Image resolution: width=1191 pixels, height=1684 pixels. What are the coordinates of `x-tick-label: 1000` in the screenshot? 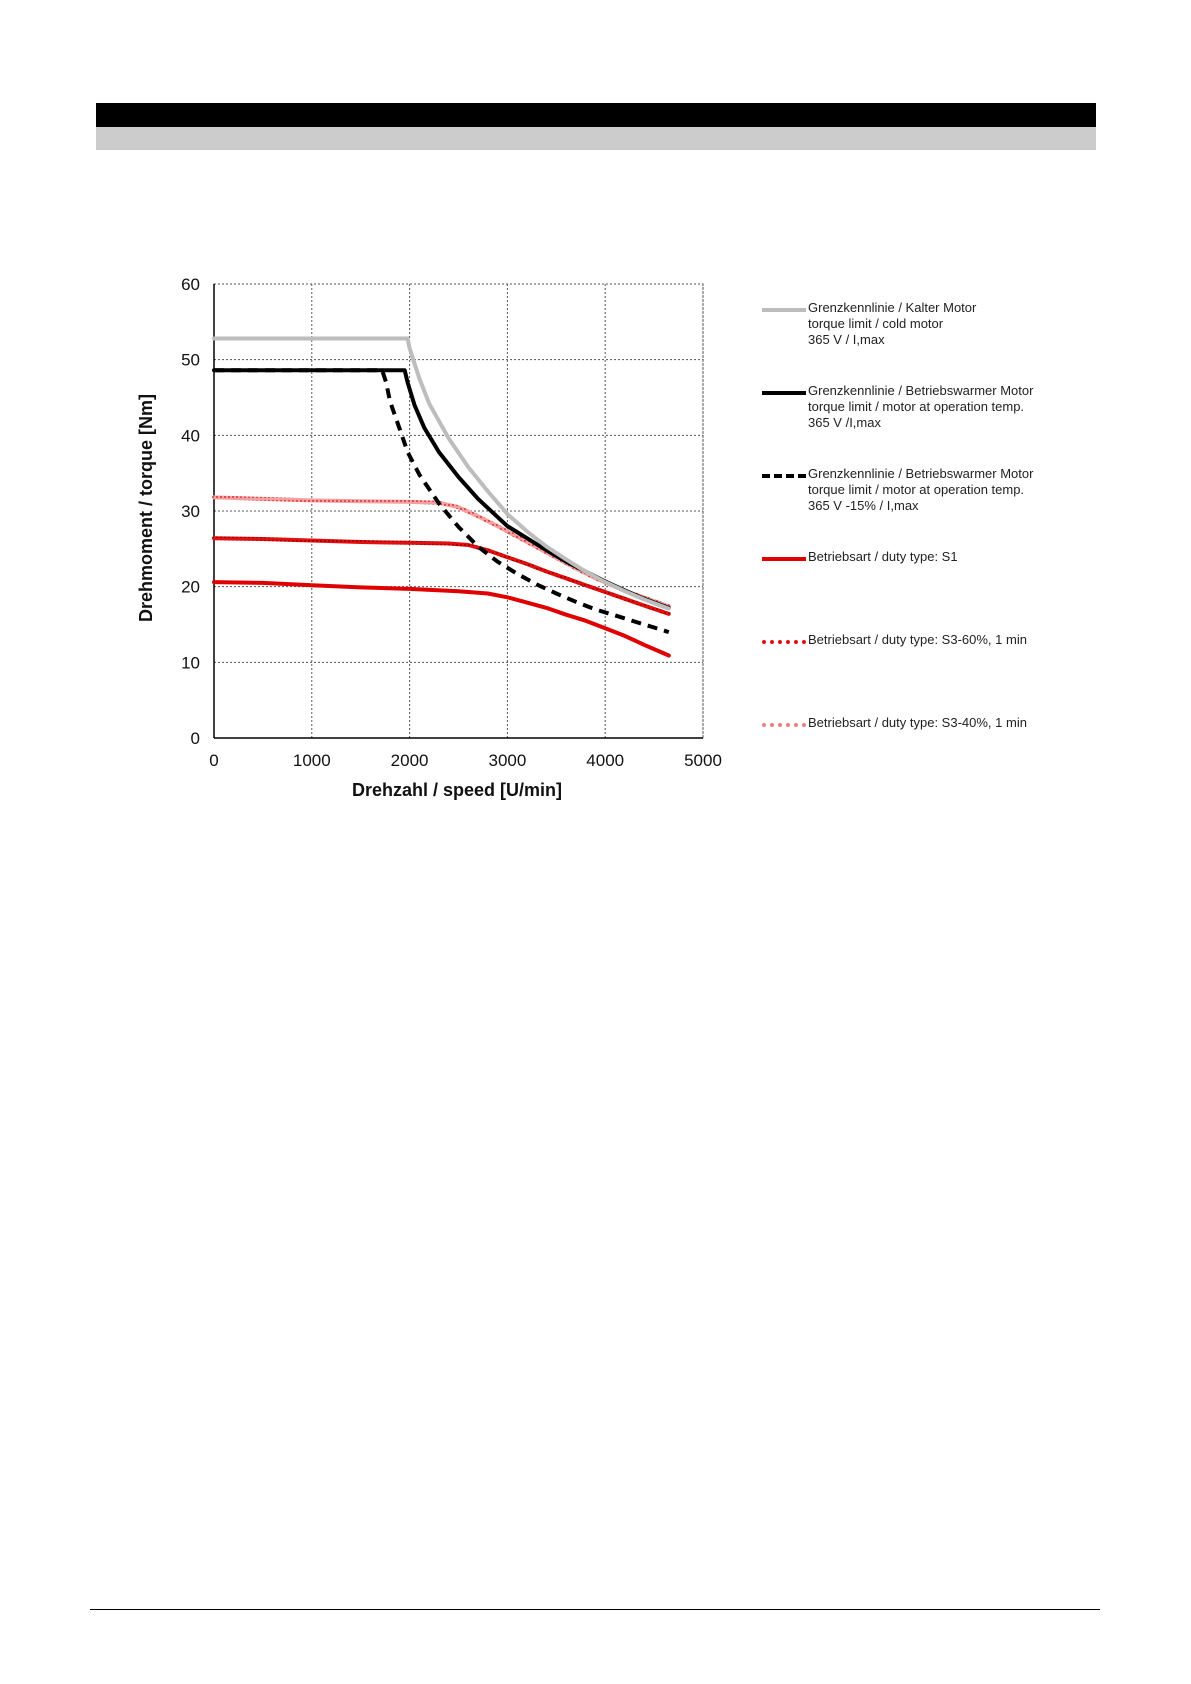 It's located at (312, 760).